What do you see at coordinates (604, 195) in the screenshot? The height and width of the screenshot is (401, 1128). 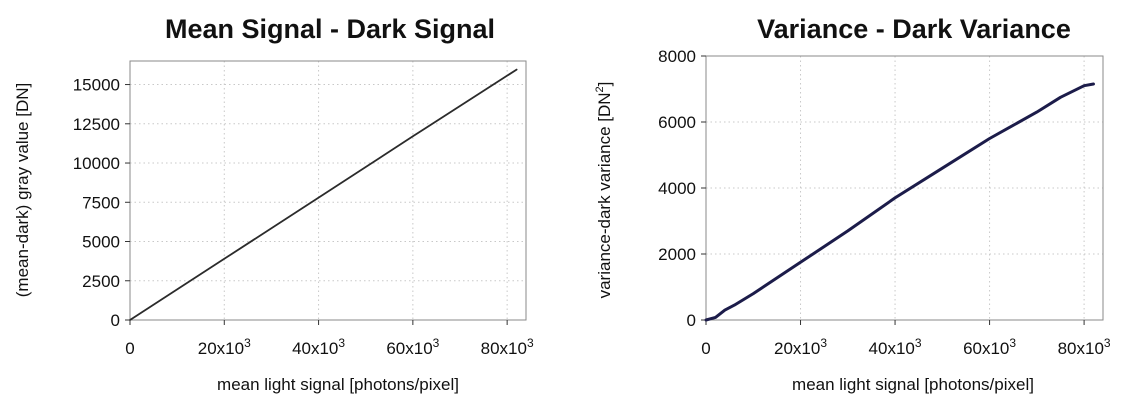 I see `y-axis-label-main: variance-dark variance [DN` at bounding box center [604, 195].